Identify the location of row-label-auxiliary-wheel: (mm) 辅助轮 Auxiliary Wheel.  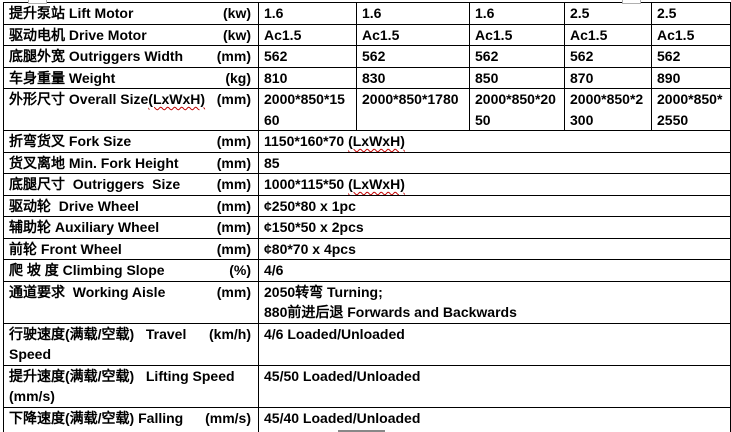
(131, 227).